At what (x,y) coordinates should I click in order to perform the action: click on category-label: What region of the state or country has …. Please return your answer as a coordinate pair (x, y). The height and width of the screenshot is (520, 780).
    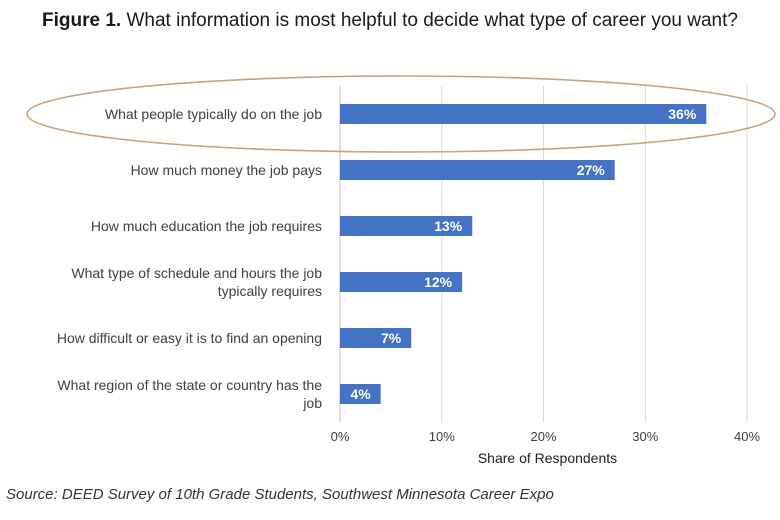
    Looking at the image, I should click on (189, 394).